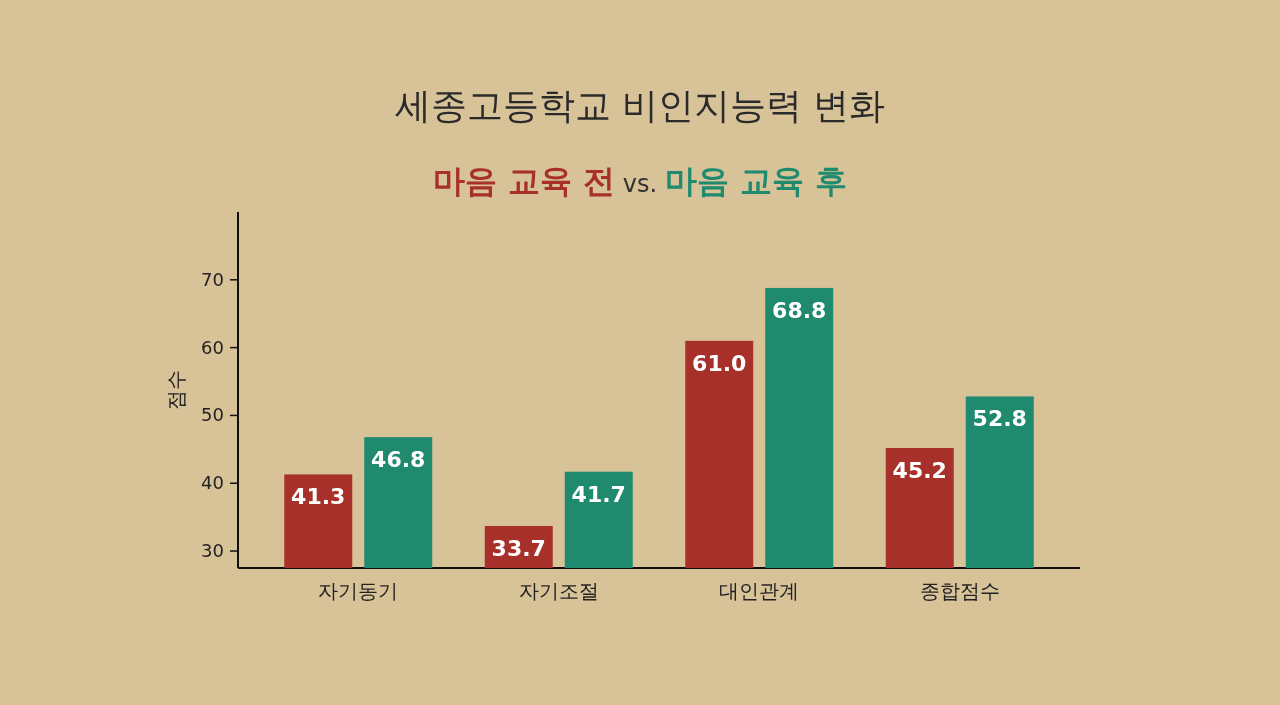 This screenshot has width=1280, height=705. Describe the element at coordinates (598, 494) in the screenshot. I see `data-label: 41.7` at that location.